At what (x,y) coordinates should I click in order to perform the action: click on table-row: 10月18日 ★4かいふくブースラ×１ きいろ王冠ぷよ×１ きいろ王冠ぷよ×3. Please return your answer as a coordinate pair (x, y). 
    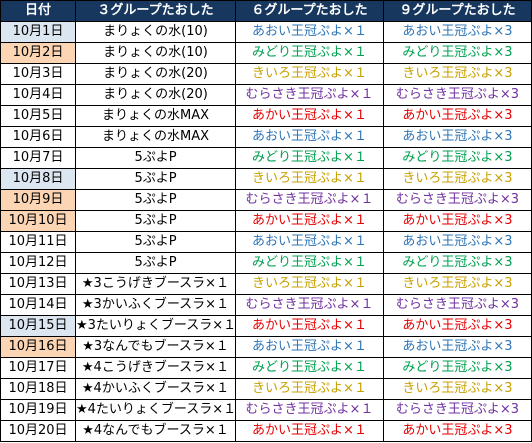
    Looking at the image, I should click on (266, 389).